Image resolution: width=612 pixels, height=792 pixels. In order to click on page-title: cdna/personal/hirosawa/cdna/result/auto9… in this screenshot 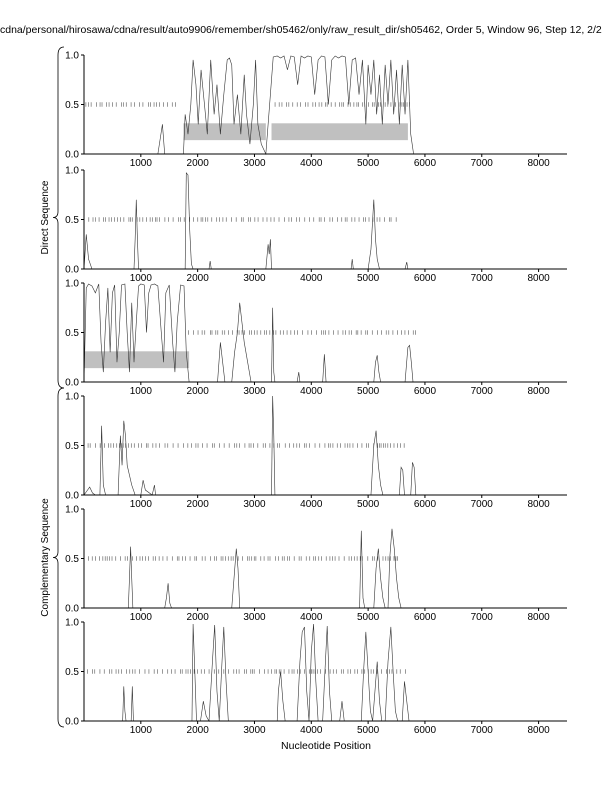, I will do `click(301, 30)`.